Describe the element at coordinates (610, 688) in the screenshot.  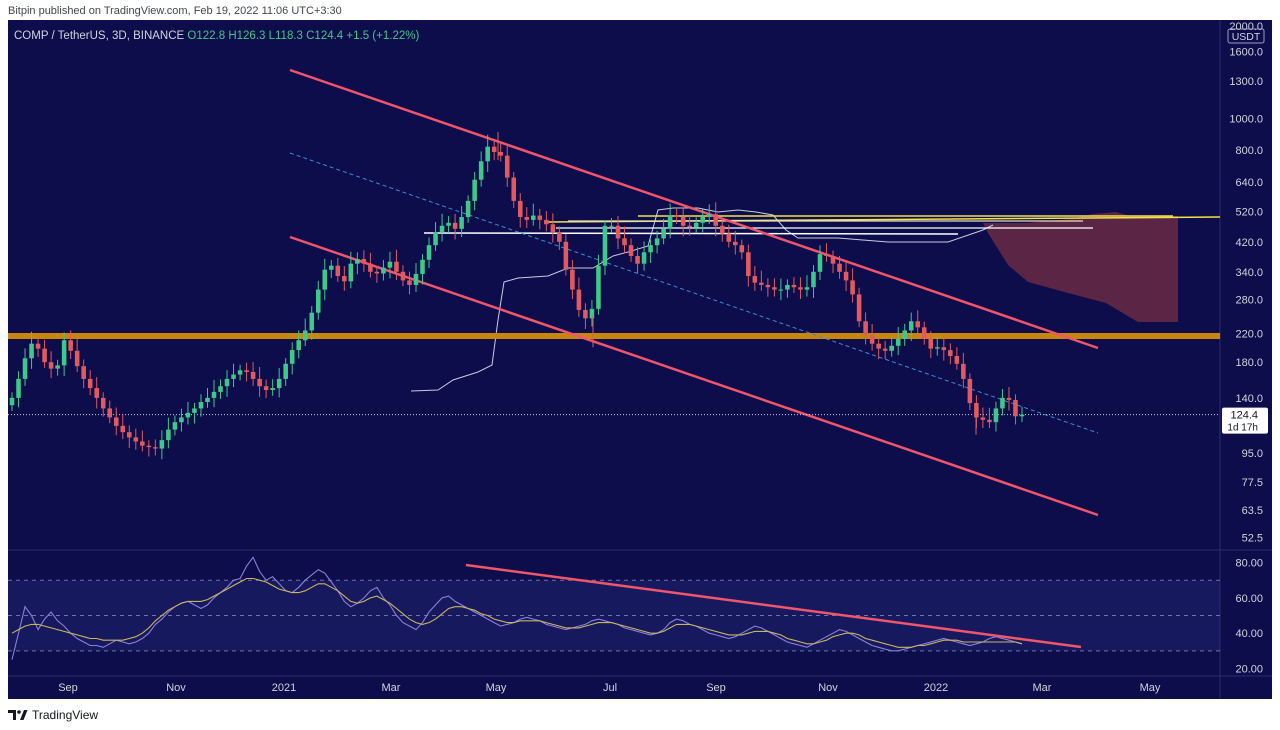
I see `x-tick-label: Jul` at that location.